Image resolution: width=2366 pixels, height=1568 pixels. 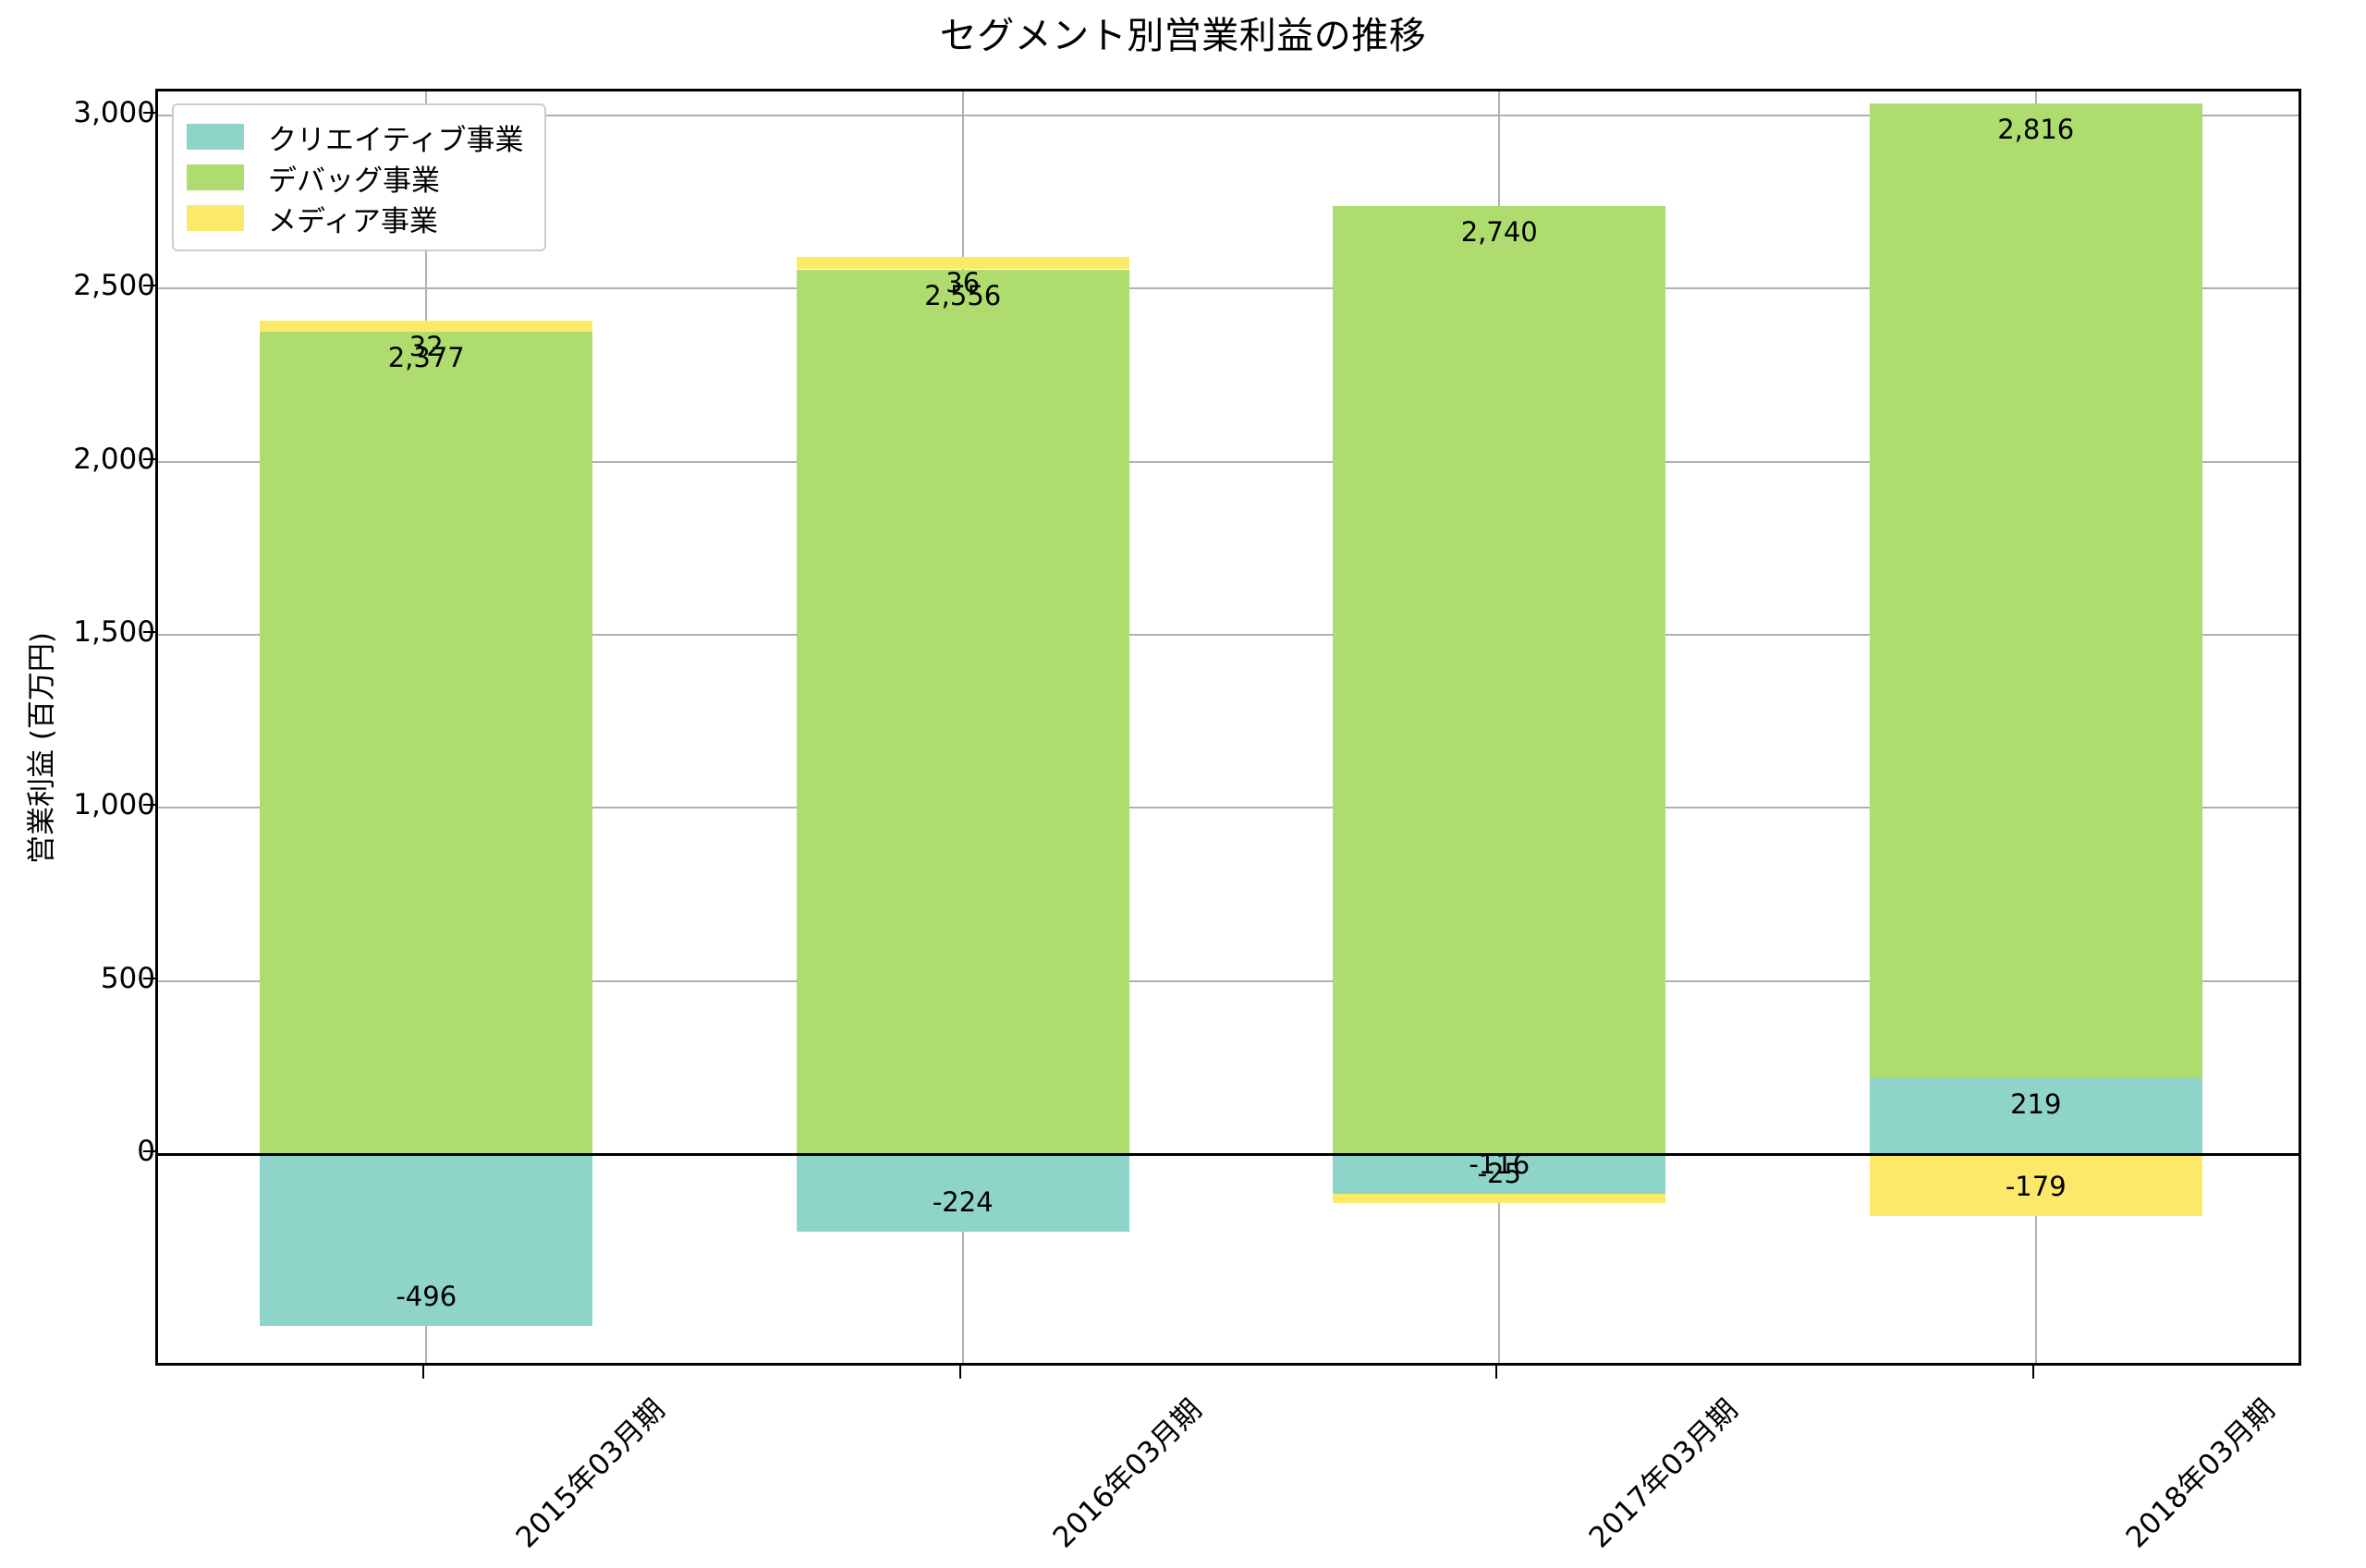 I want to click on bar-value-label: -179, so click(x=2036, y=1186).